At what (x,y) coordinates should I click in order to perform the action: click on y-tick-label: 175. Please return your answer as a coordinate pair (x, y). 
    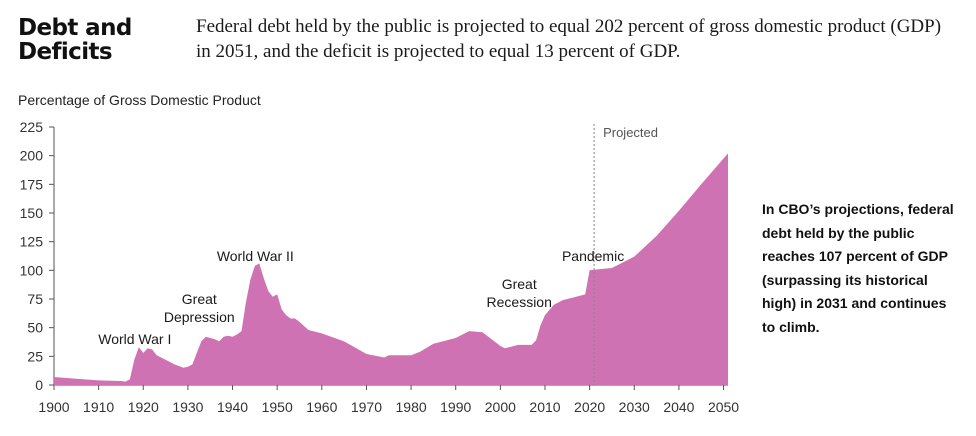
    Looking at the image, I should click on (32, 184).